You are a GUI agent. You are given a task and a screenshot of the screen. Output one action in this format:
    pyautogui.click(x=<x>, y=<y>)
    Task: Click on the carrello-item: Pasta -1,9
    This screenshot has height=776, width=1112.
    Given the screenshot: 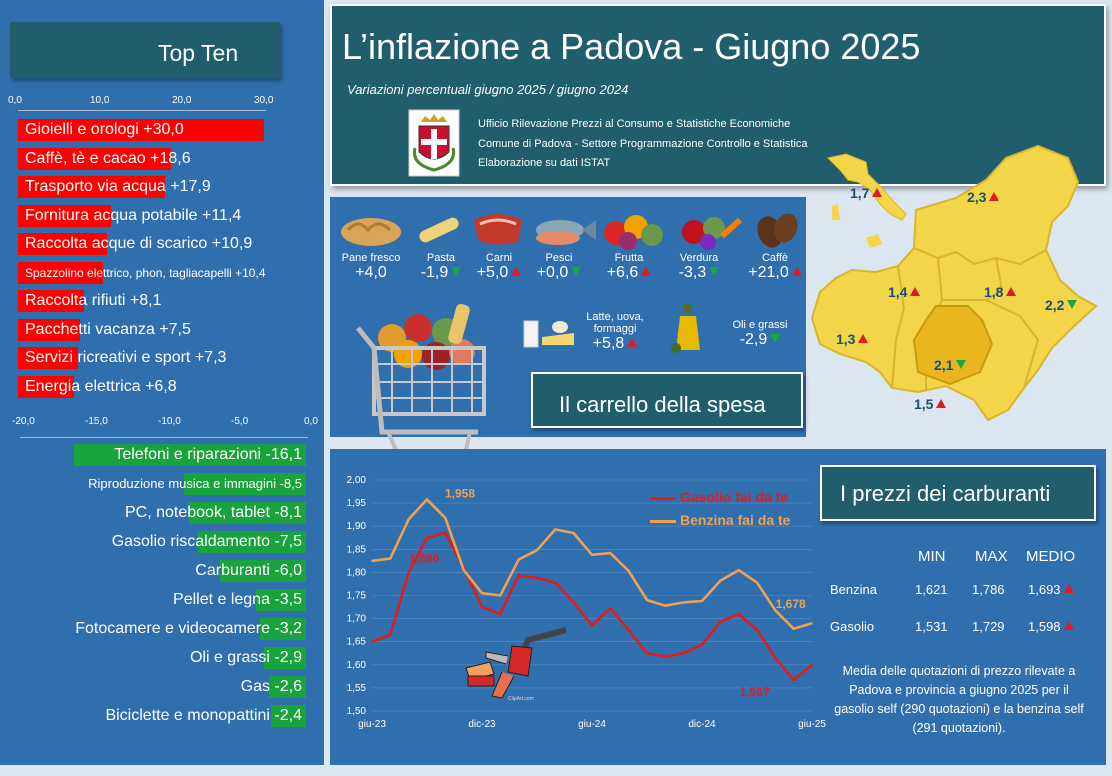 What is the action you would take?
    pyautogui.click(x=441, y=267)
    